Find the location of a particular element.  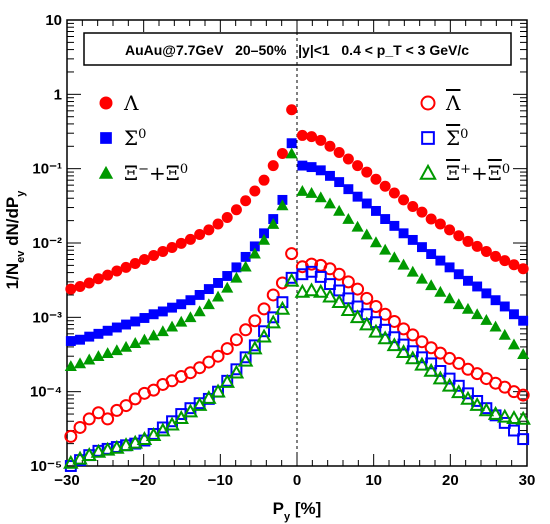

y-tick-label: 10⁻¹ is located at coordinates (47, 169).